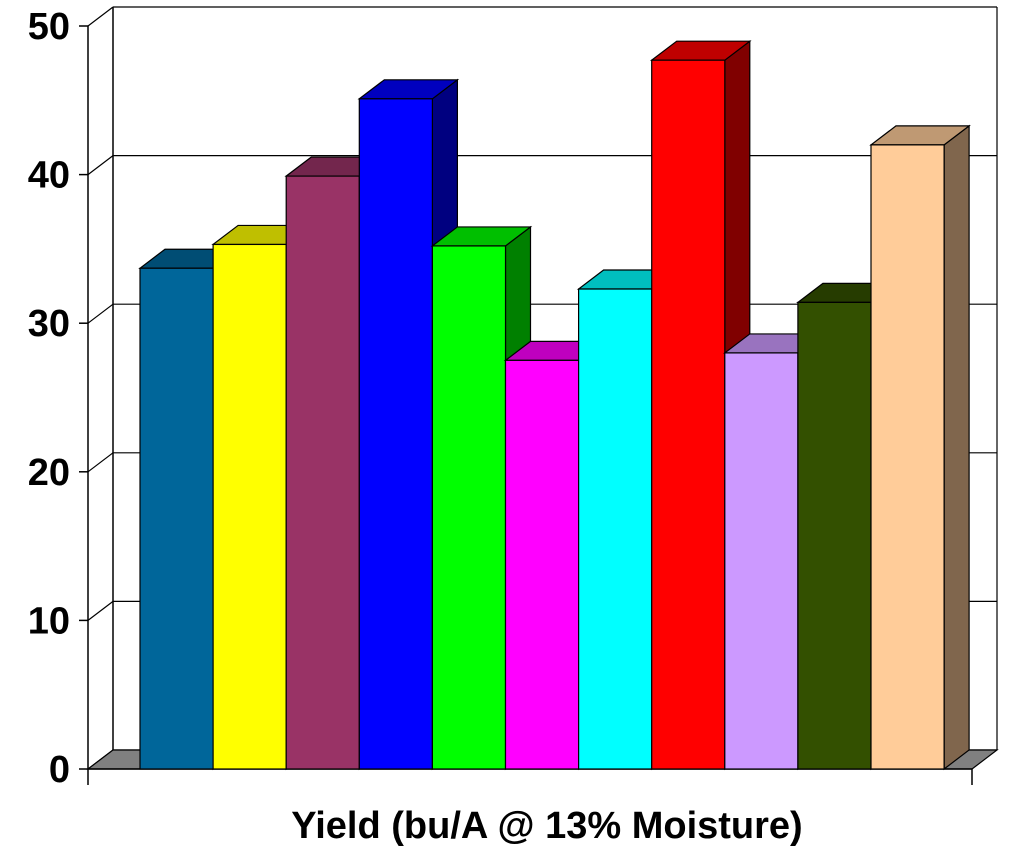  I want to click on y-tick-label: 30, so click(49, 324).